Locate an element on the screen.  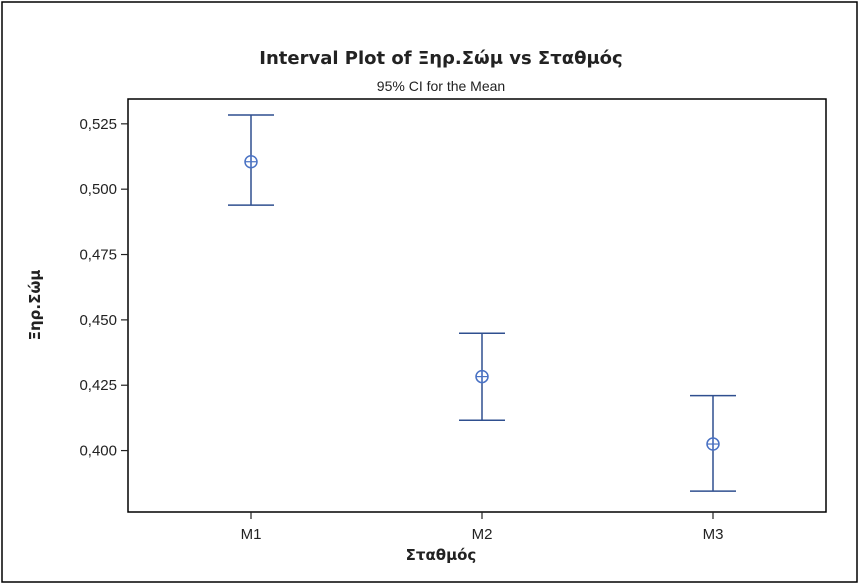
interval-m1 is located at coordinates (251, 160).